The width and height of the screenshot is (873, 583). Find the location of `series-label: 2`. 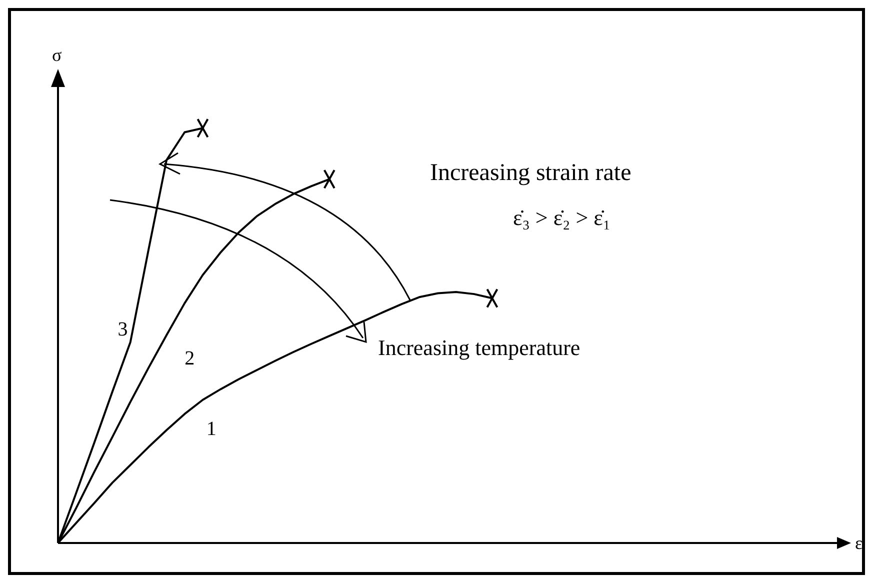

series-label: 2 is located at coordinates (189, 359).